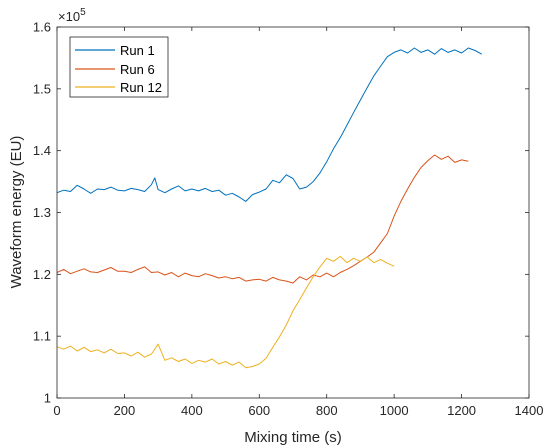 Image resolution: width=550 pixels, height=448 pixels. What do you see at coordinates (72, 15) in the screenshot?
I see `y-axis-multiplier: ×10⁵` at bounding box center [72, 15].